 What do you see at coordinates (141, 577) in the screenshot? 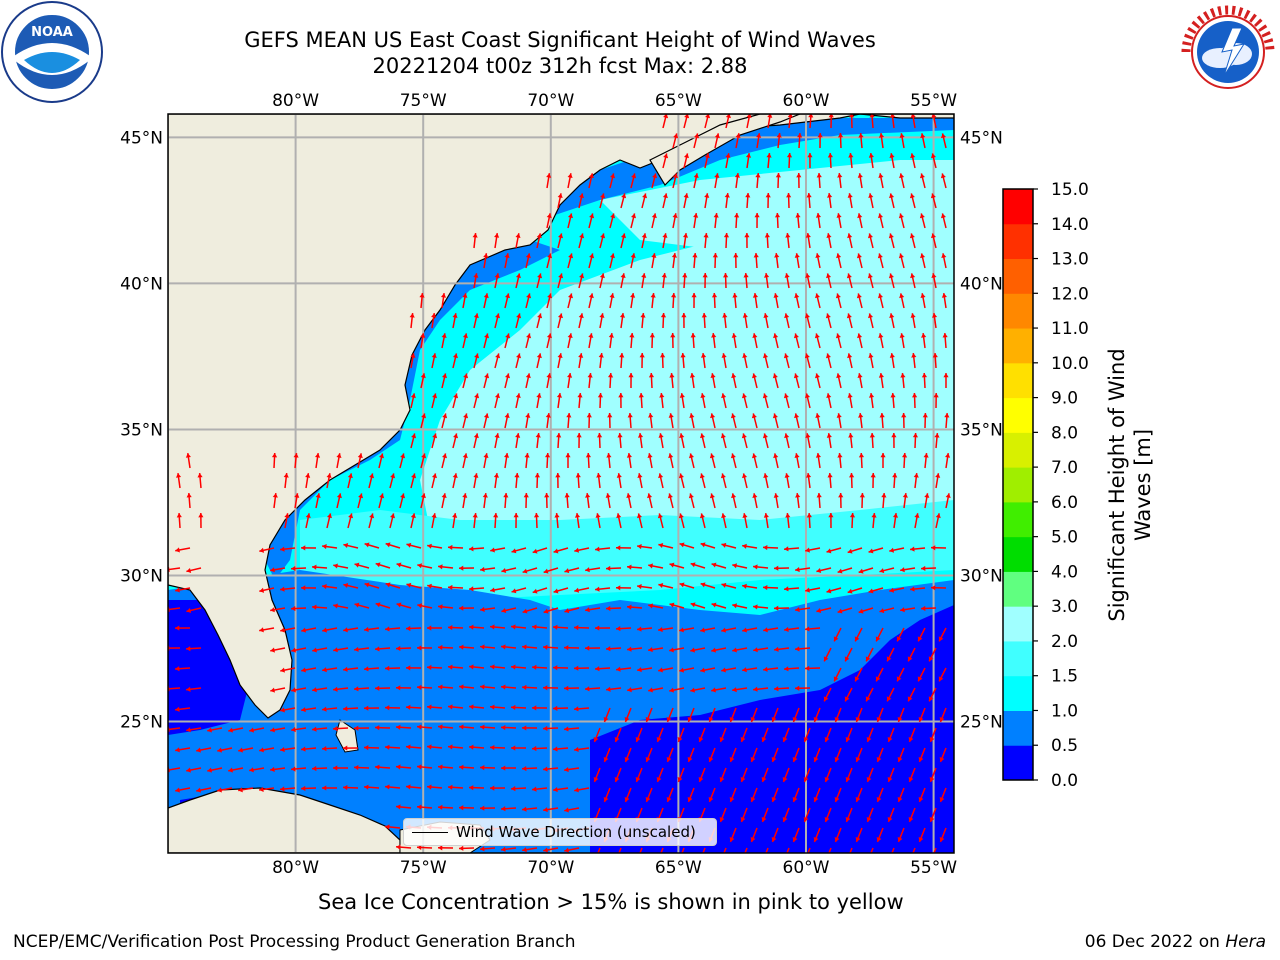
I see `lat-label-left: 30°N` at bounding box center [141, 577].